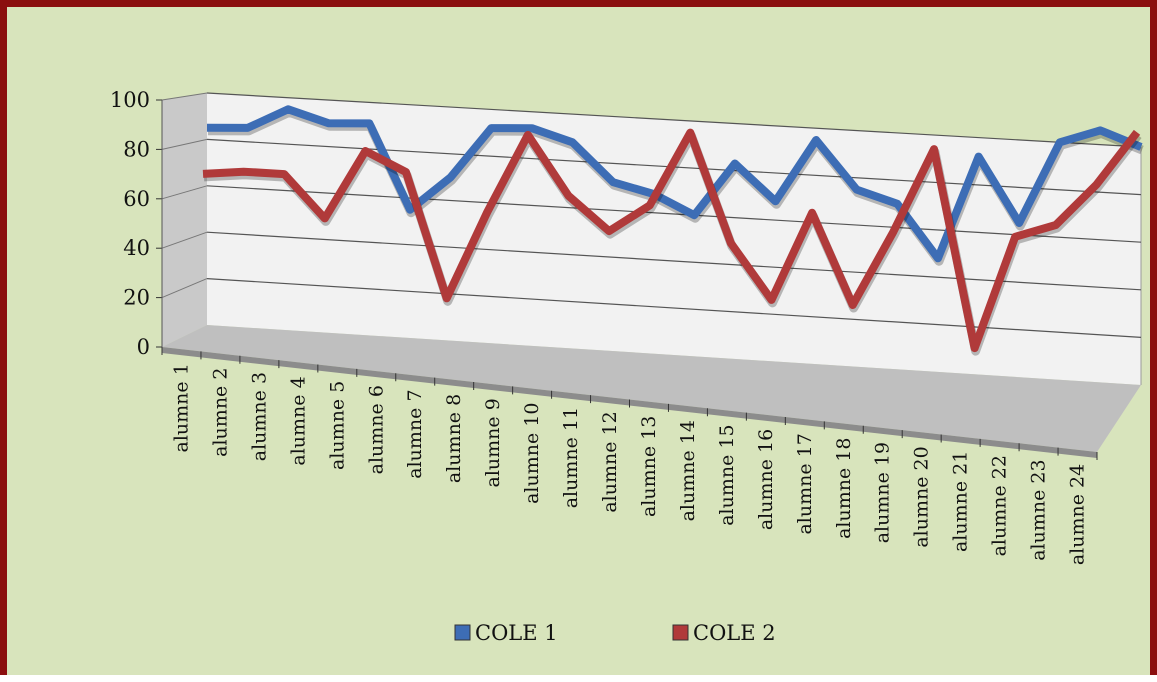 Image resolution: width=1157 pixels, height=682 pixels. What do you see at coordinates (259, 416) in the screenshot?
I see `x-tick-label: alumne 3` at bounding box center [259, 416].